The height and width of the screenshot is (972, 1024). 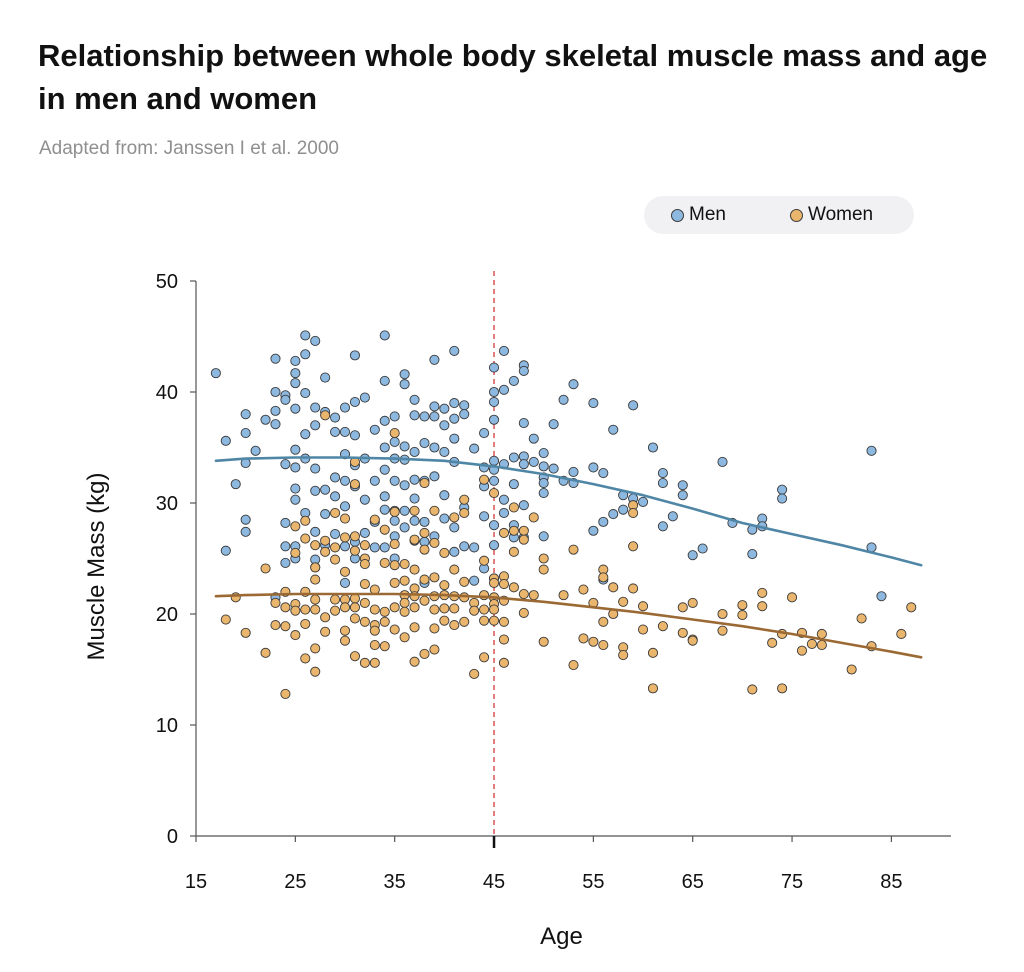 What do you see at coordinates (568, 625) in the screenshot?
I see `women-trendline` at bounding box center [568, 625].